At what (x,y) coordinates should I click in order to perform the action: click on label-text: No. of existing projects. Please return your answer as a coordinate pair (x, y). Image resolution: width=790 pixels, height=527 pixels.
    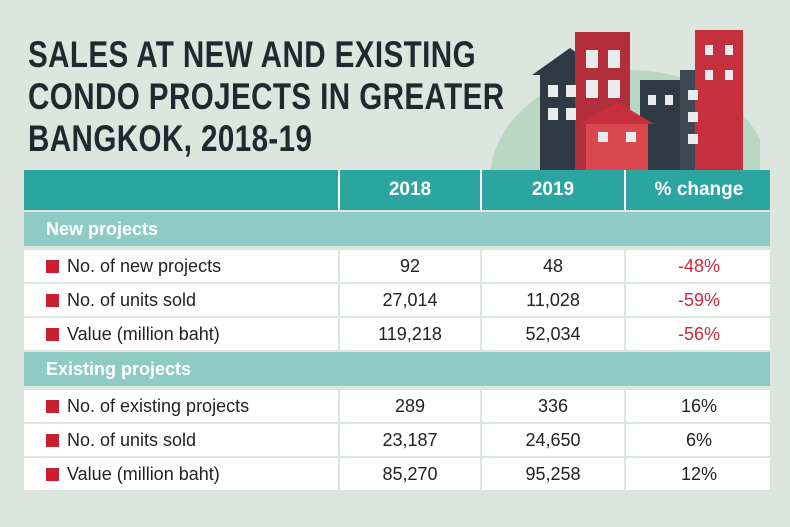
    Looking at the image, I should click on (158, 405).